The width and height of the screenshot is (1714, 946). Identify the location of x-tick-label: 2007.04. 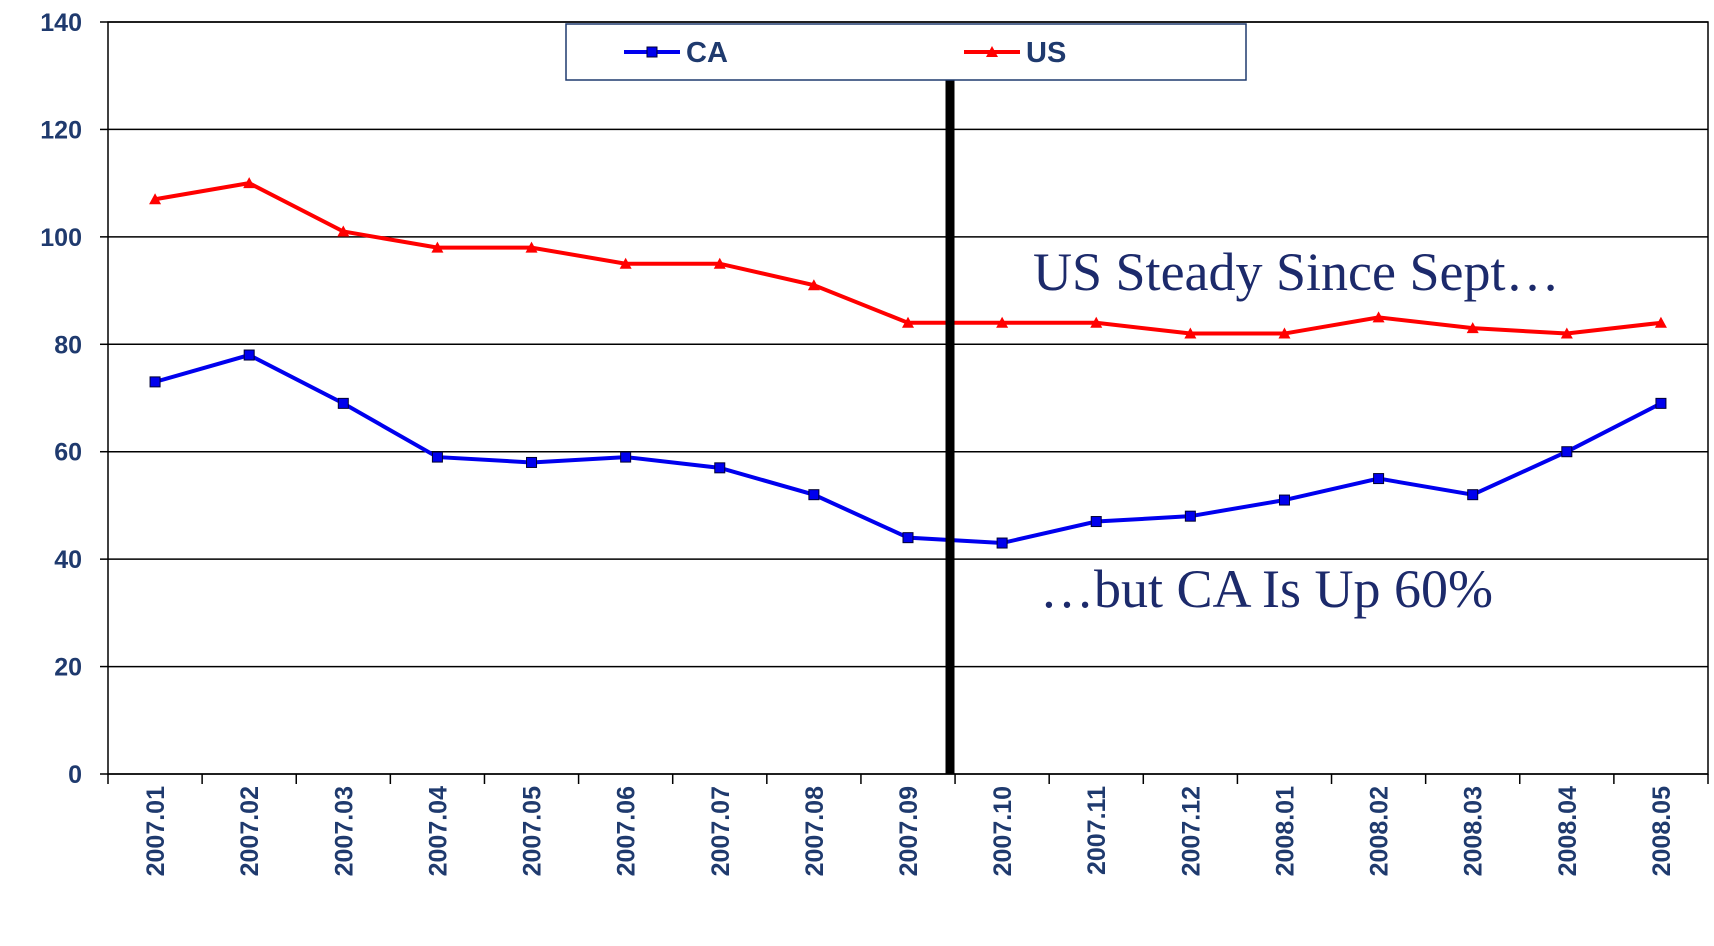
(438, 831).